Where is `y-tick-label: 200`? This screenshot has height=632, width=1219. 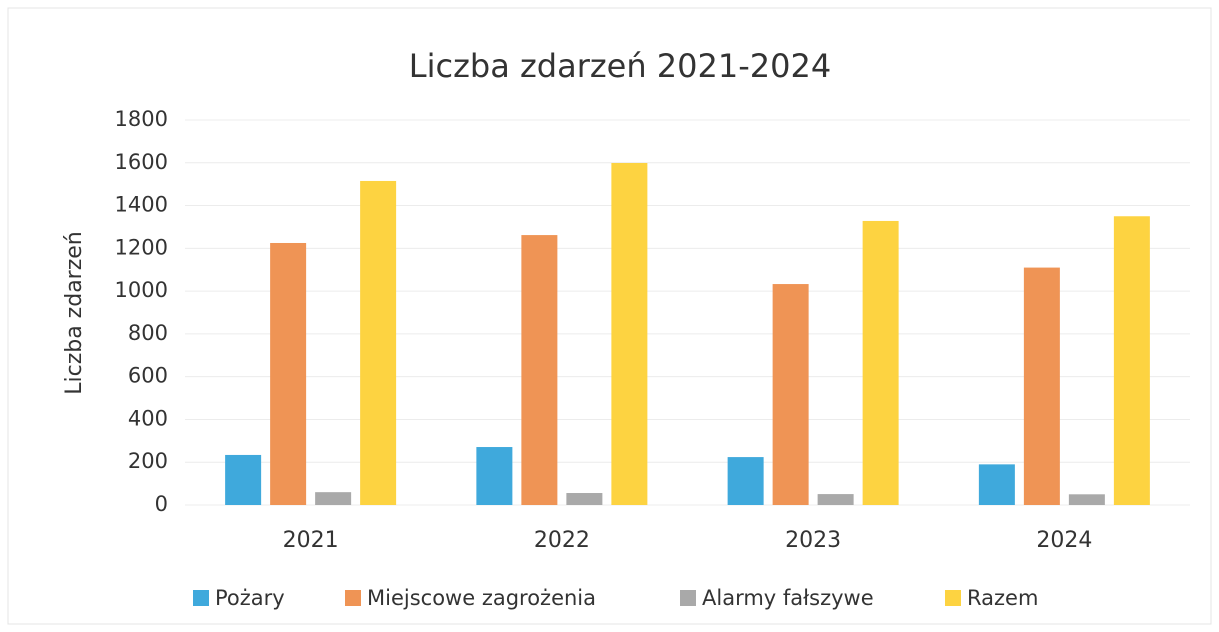
y-tick-label: 200 is located at coordinates (148, 461).